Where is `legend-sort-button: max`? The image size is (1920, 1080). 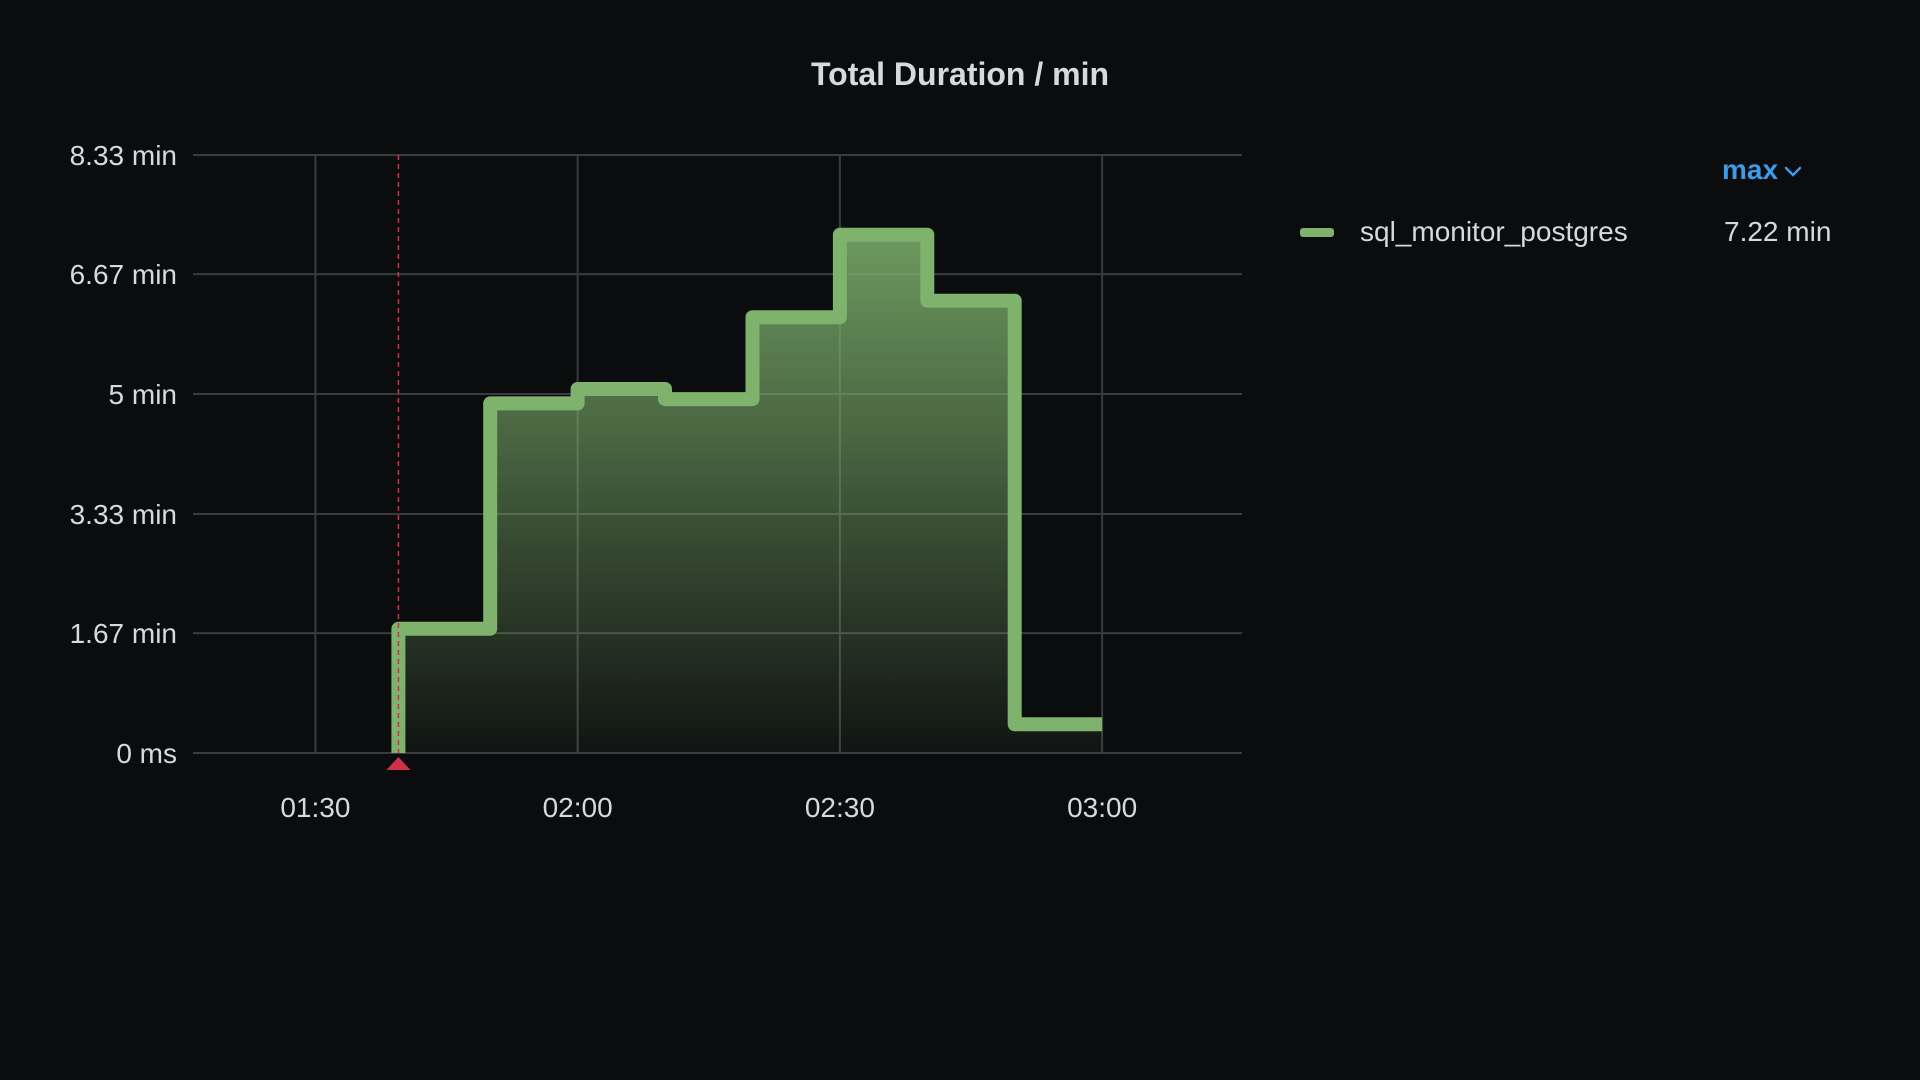 legend-sort-button: max is located at coordinates (1762, 170).